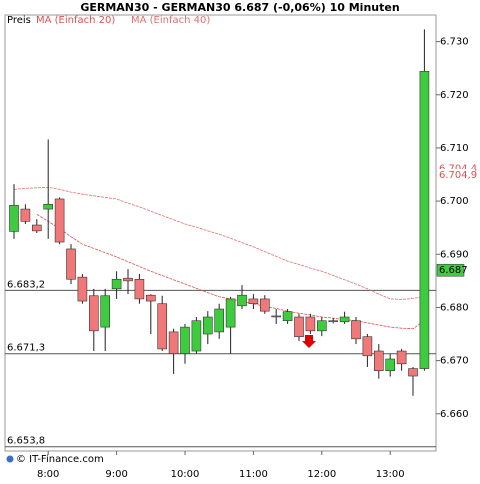 This screenshot has width=480, height=484. Describe the element at coordinates (454, 307) in the screenshot. I see `y-tick-label: 6.680` at that location.